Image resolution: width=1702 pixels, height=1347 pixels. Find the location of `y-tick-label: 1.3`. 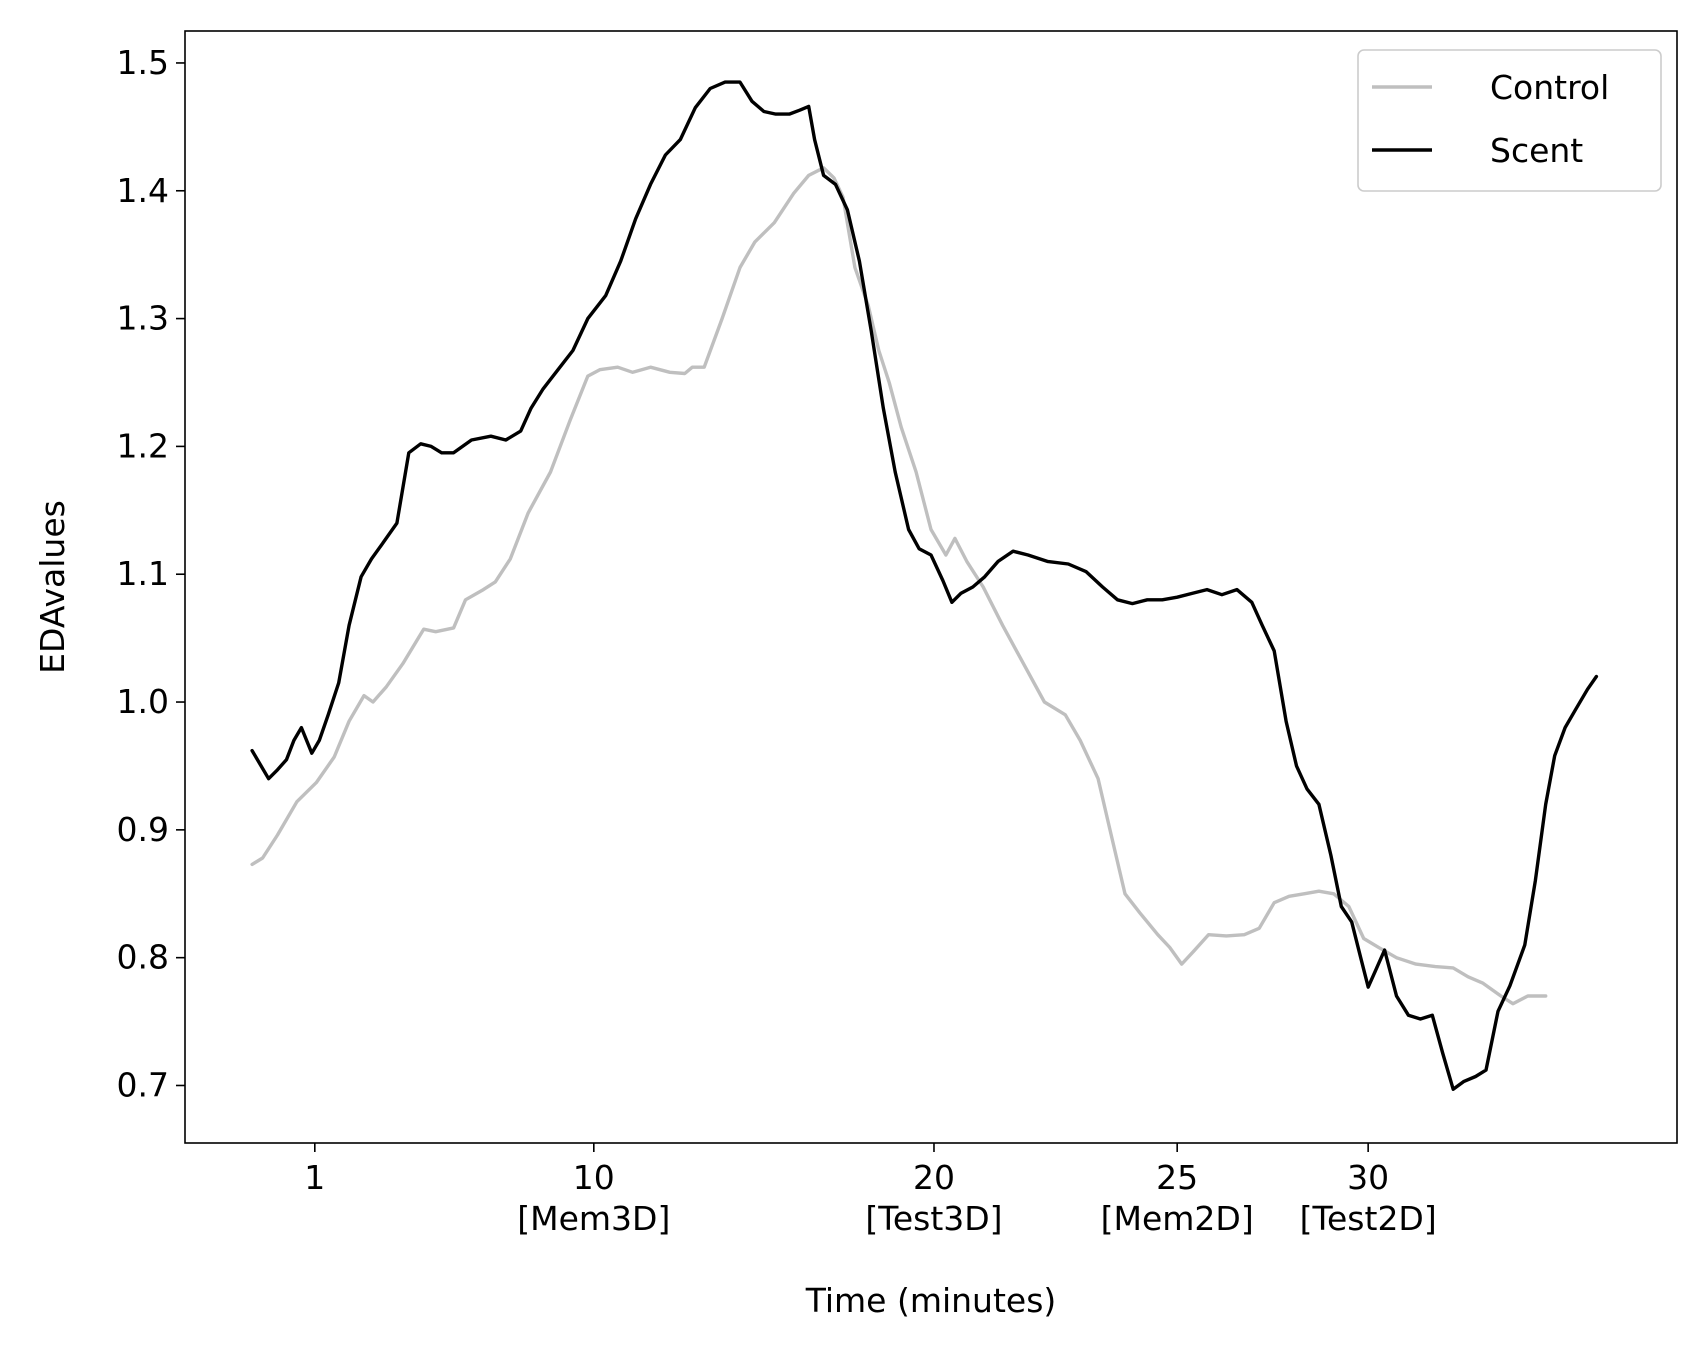

y-tick-label: 1.3 is located at coordinates (143, 318).